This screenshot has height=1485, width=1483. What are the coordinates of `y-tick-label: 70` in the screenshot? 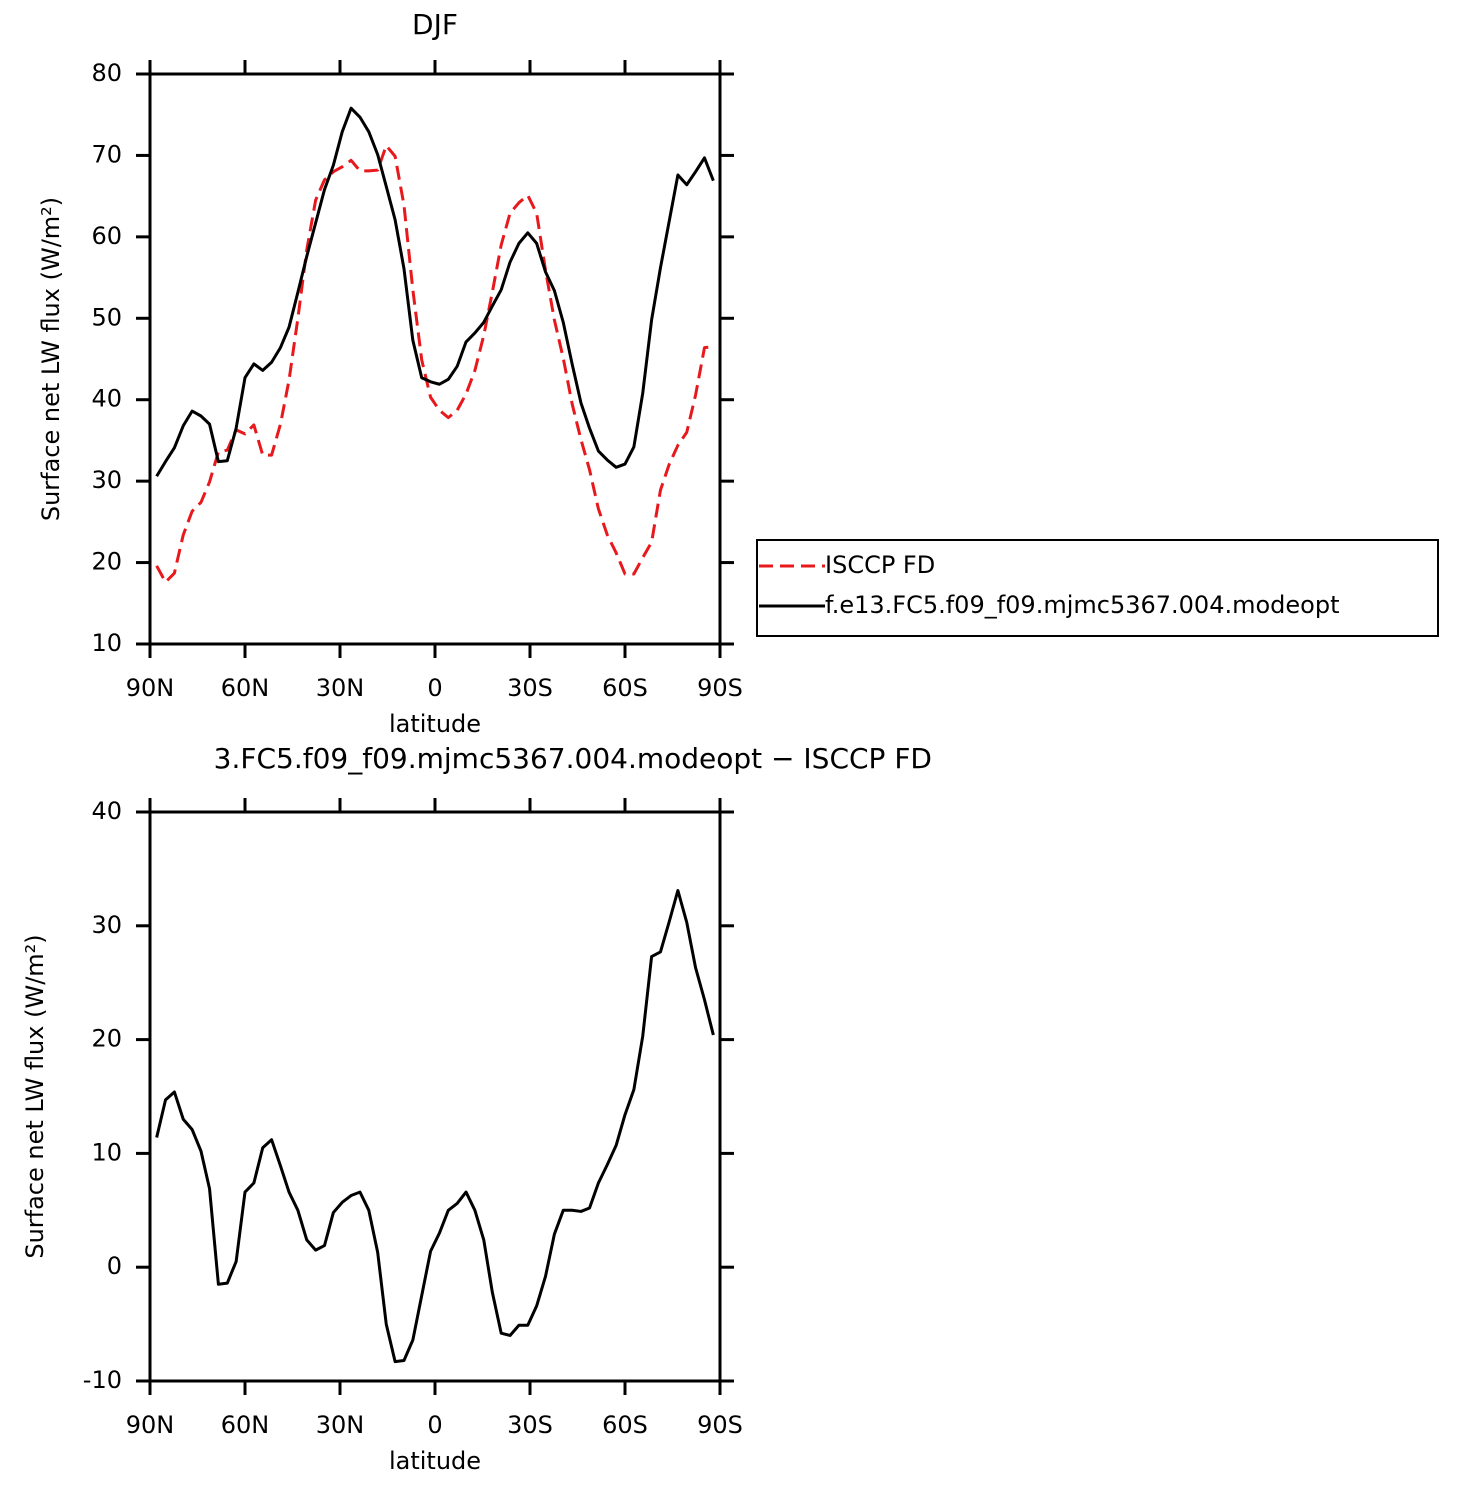 It's located at (106, 154).